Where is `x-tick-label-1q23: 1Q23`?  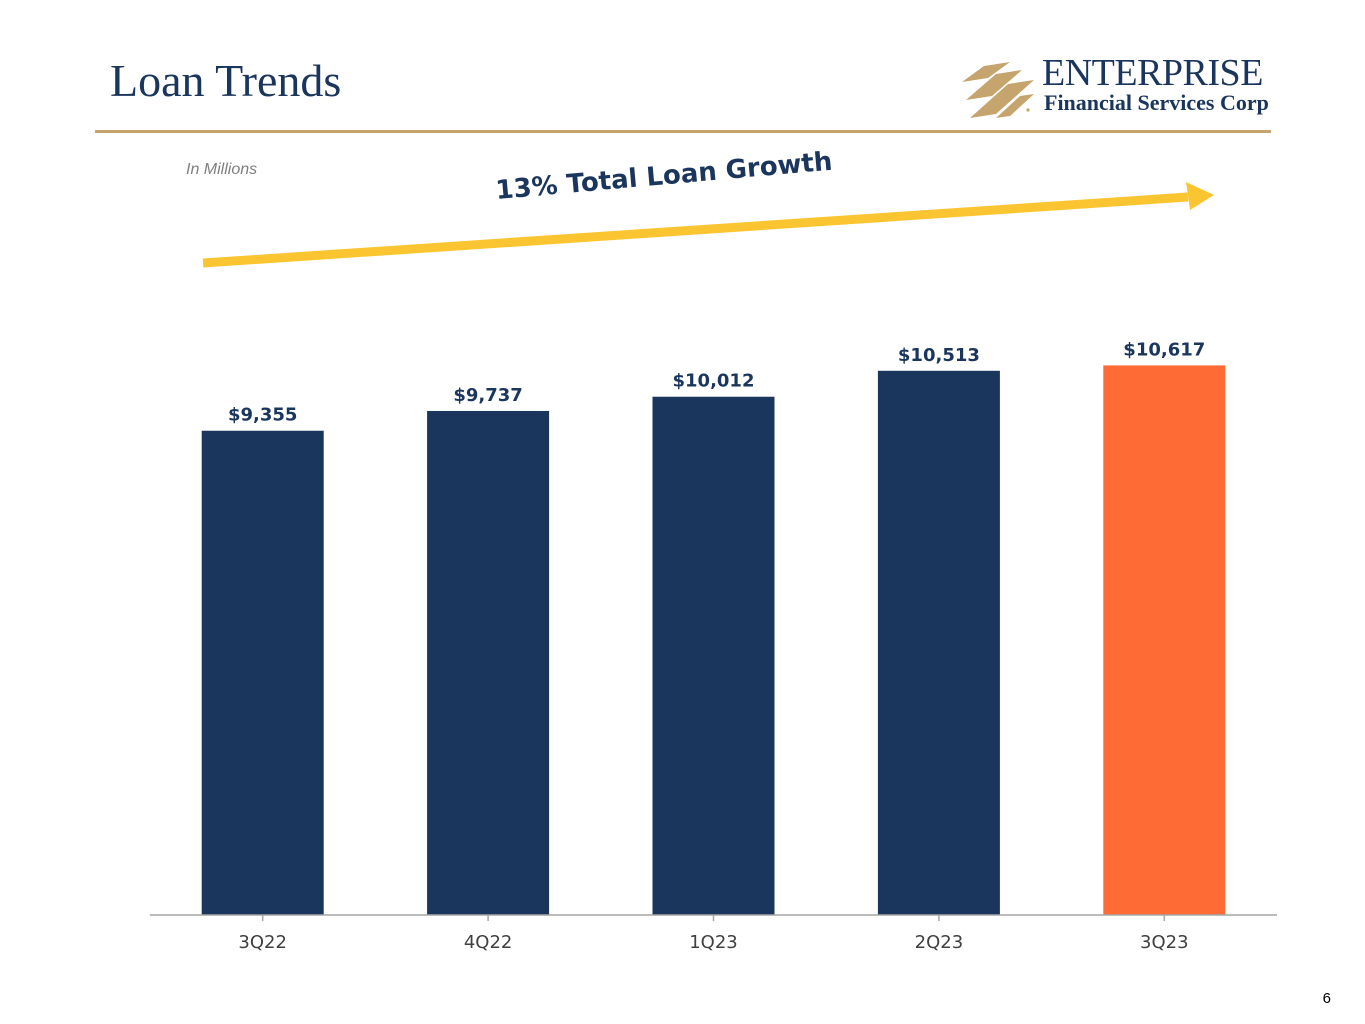
x-tick-label-1q23: 1Q23 is located at coordinates (713, 942).